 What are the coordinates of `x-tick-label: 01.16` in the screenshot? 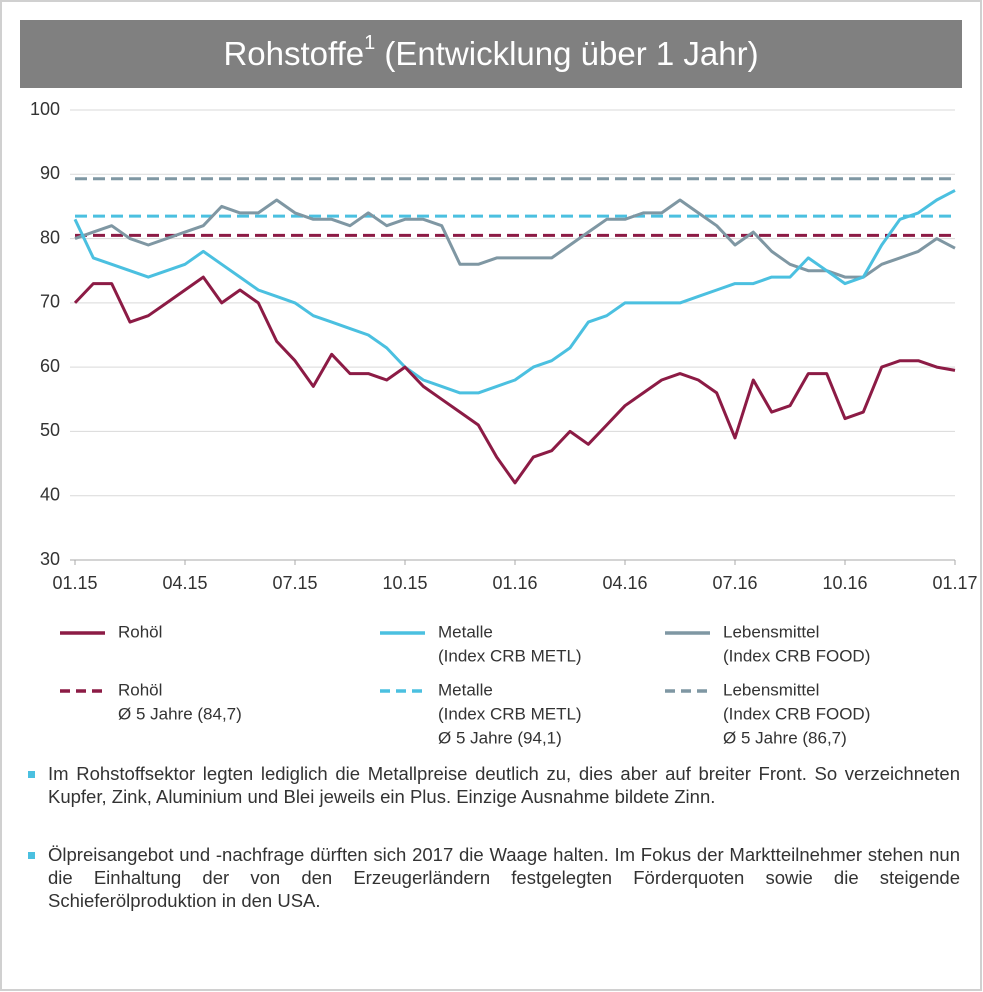 It's located at (514, 583).